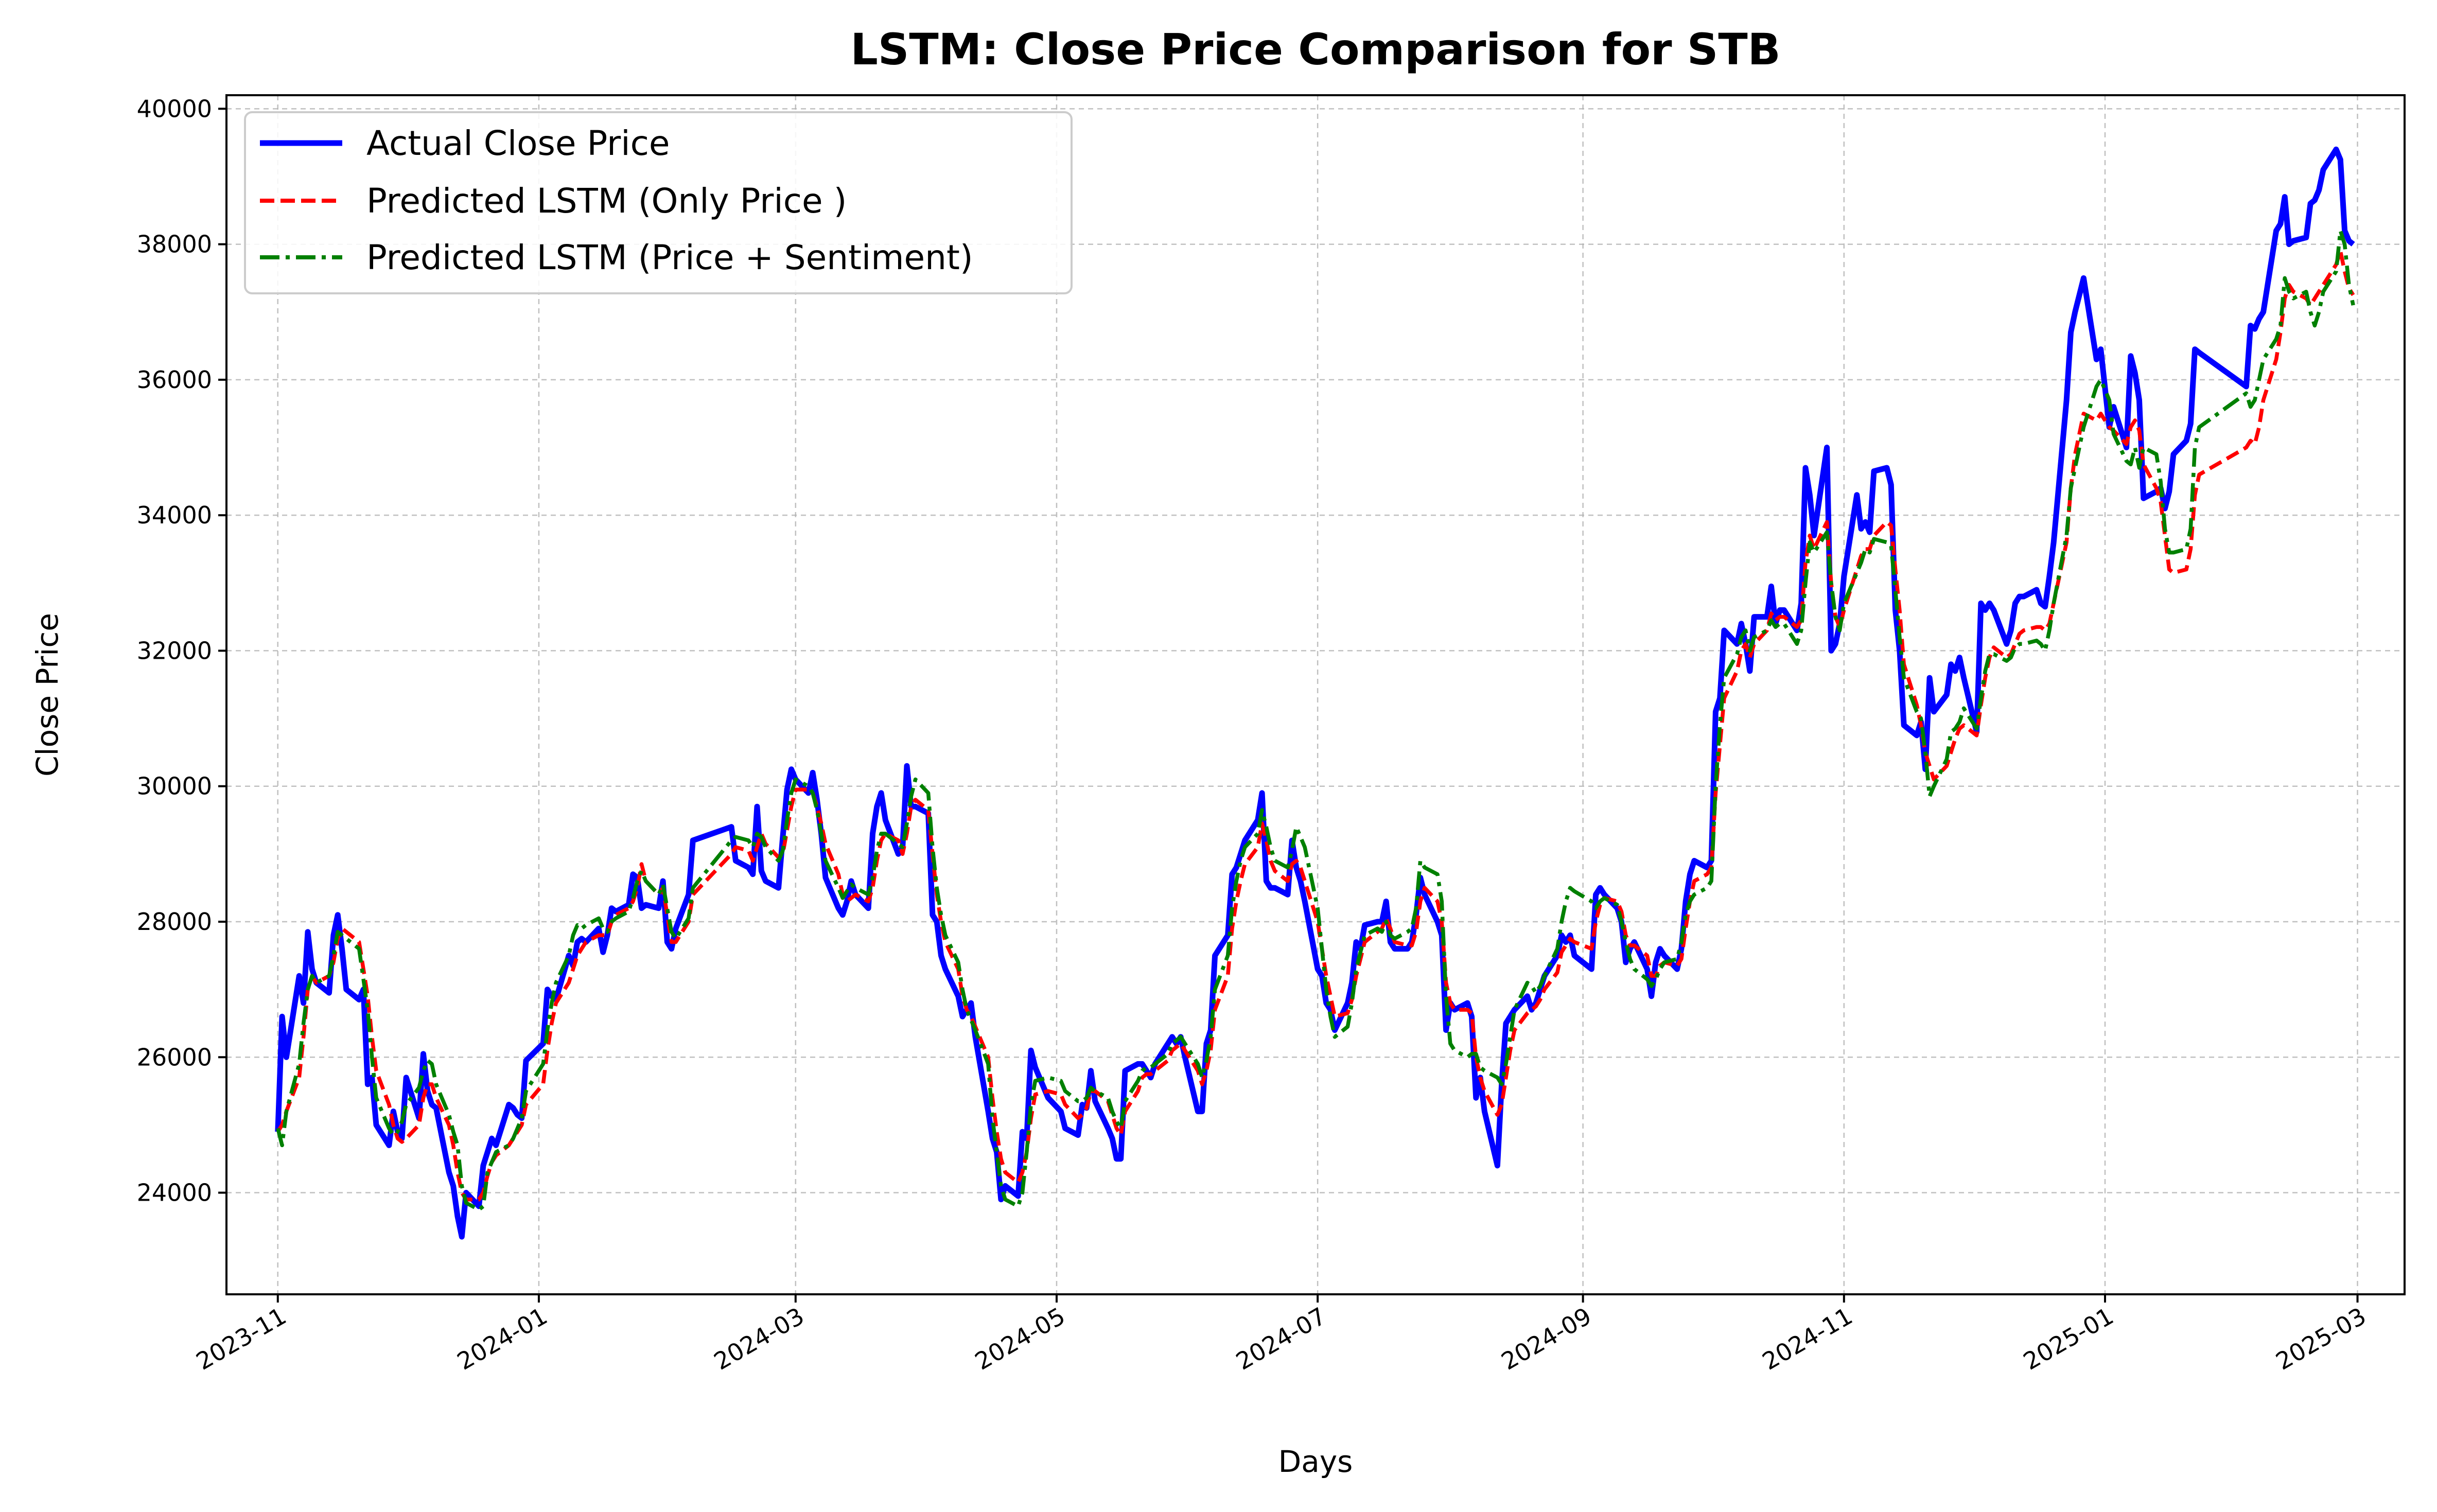 The image size is (2437, 1512). What do you see at coordinates (518, 143) in the screenshot?
I see `legend-label-actual: Actual Close Price` at bounding box center [518, 143].